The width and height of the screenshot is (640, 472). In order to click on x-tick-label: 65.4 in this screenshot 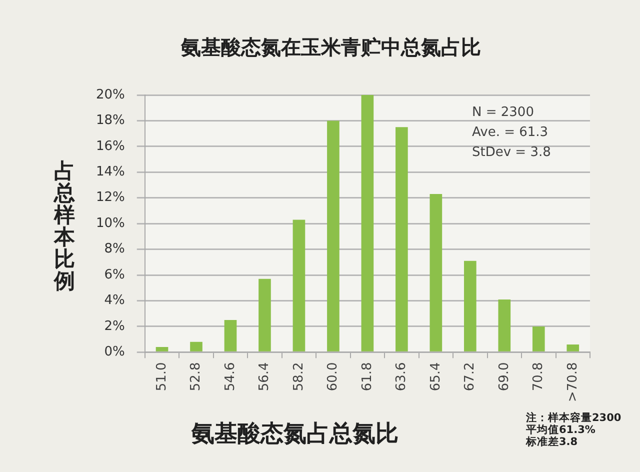, I will do `click(436, 377)`.